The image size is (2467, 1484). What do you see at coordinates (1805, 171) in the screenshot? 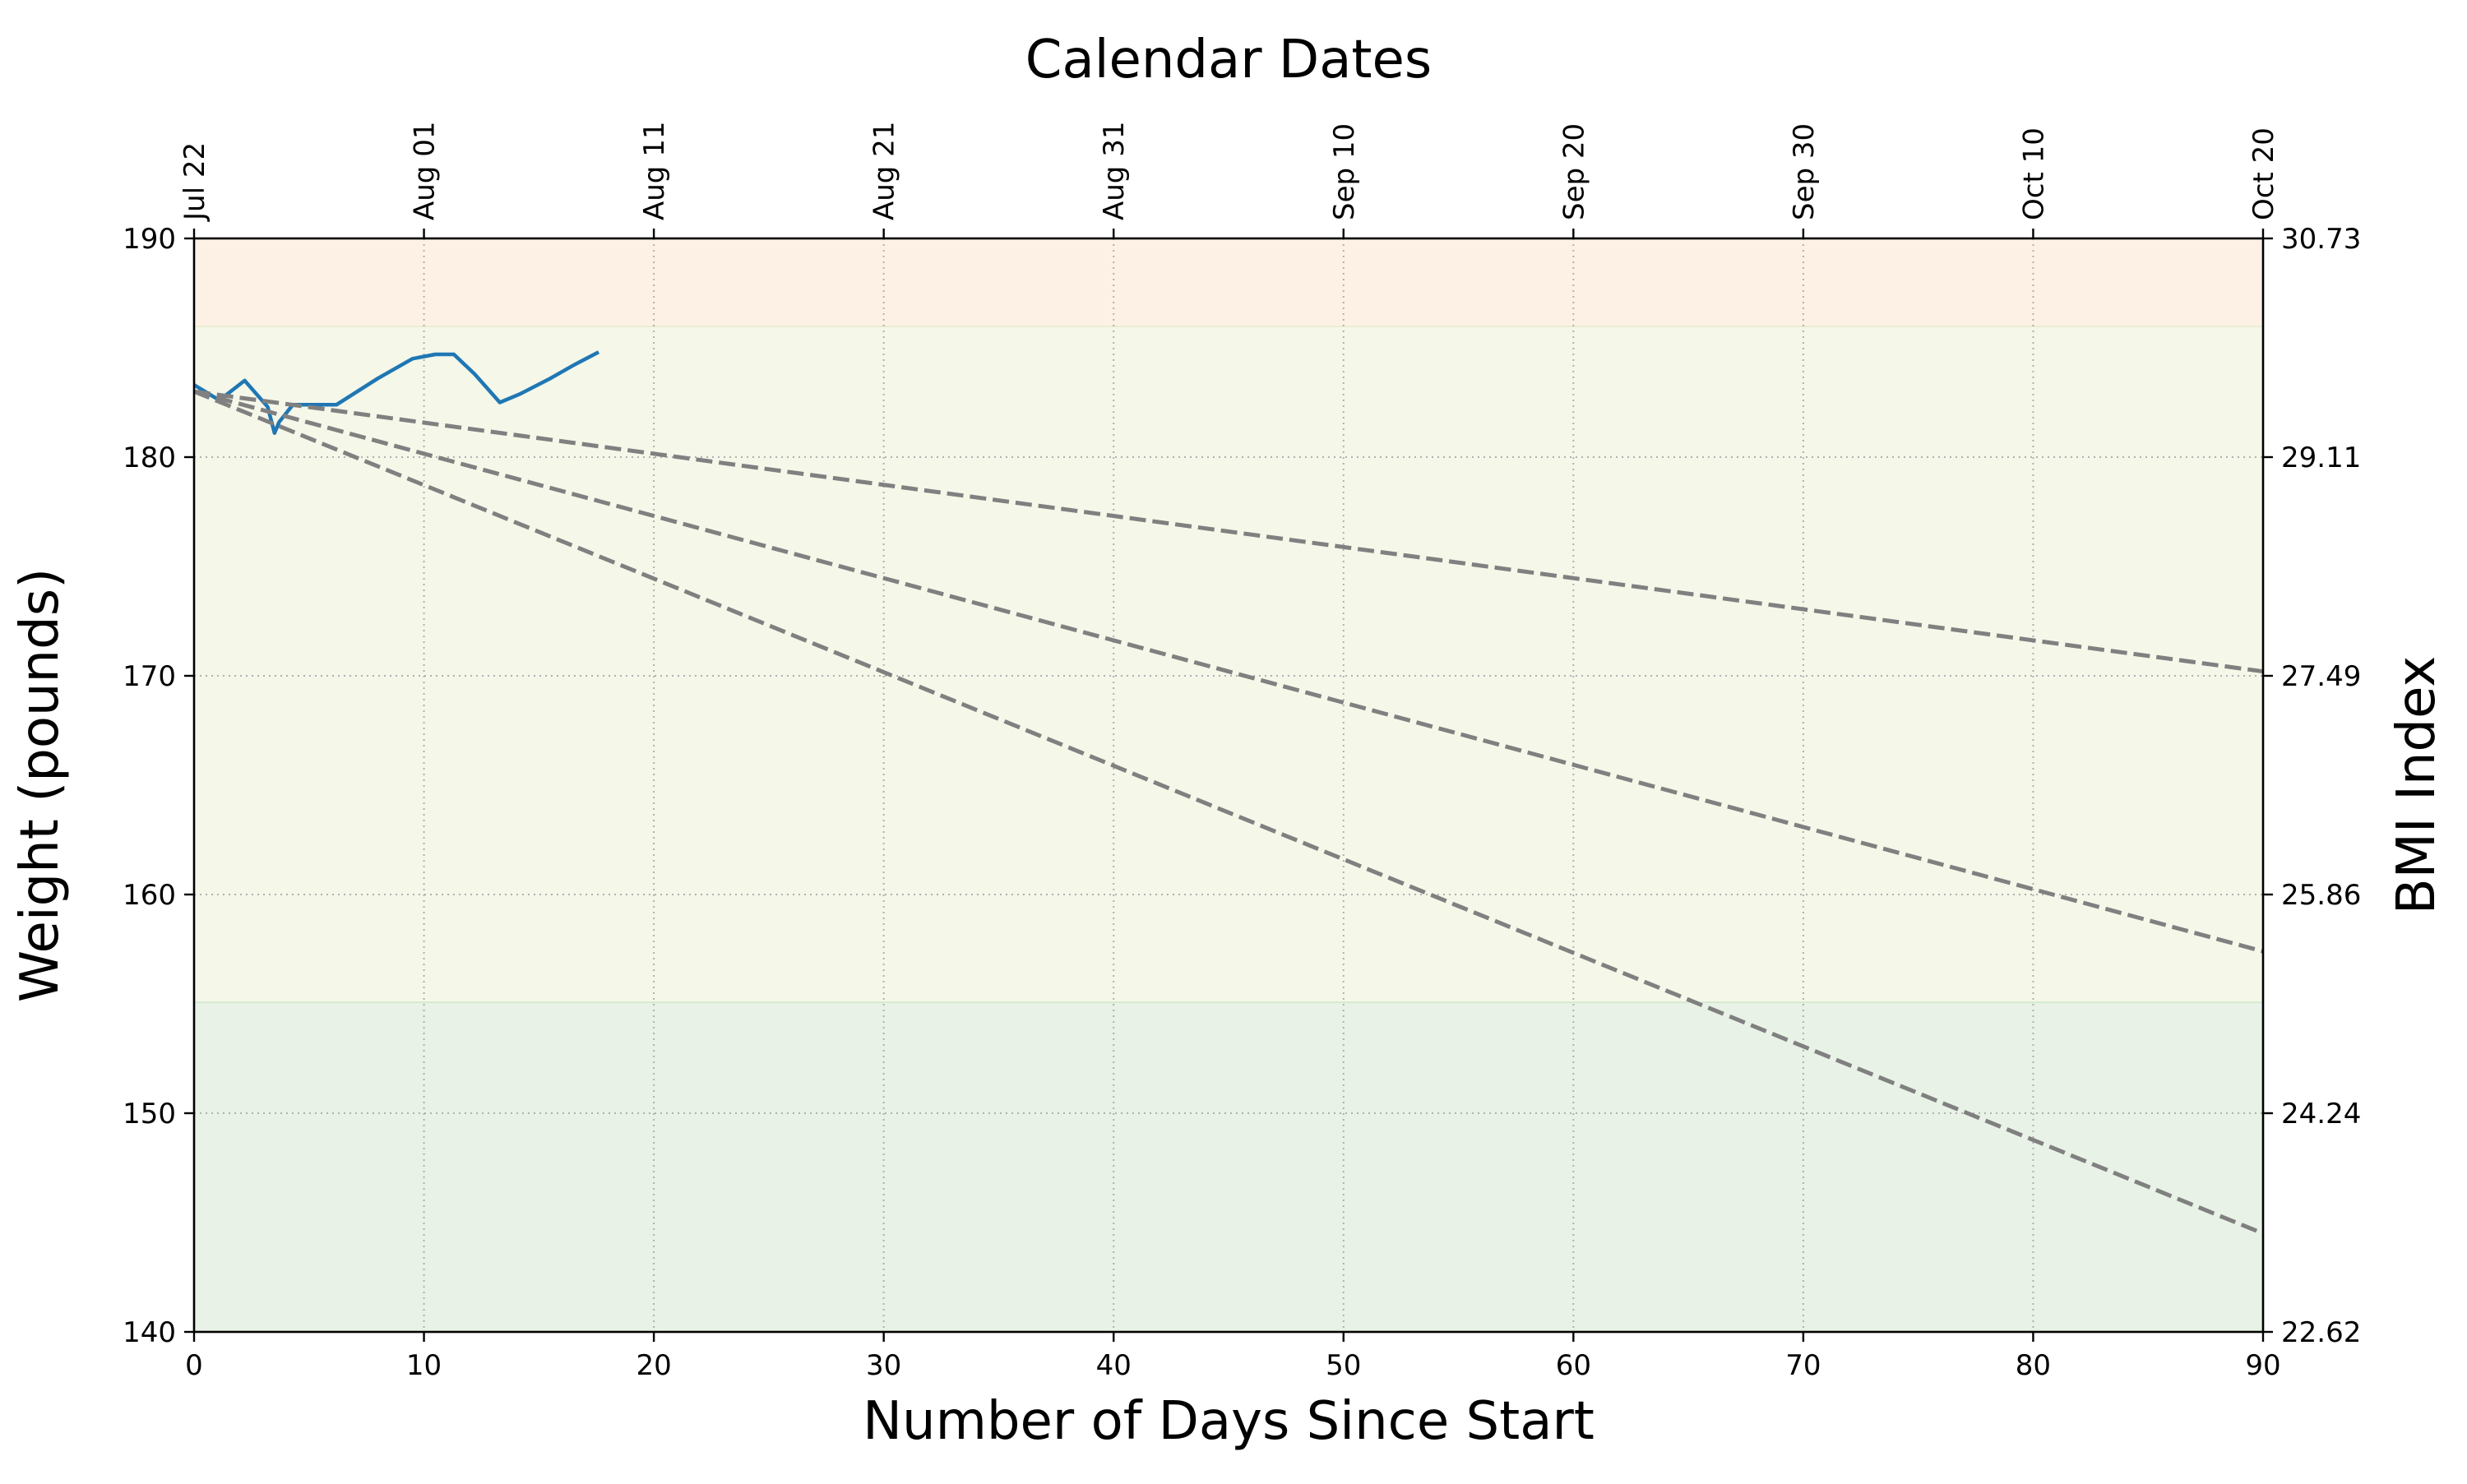
I see `top-tick-label: Sep 30` at bounding box center [1805, 171].